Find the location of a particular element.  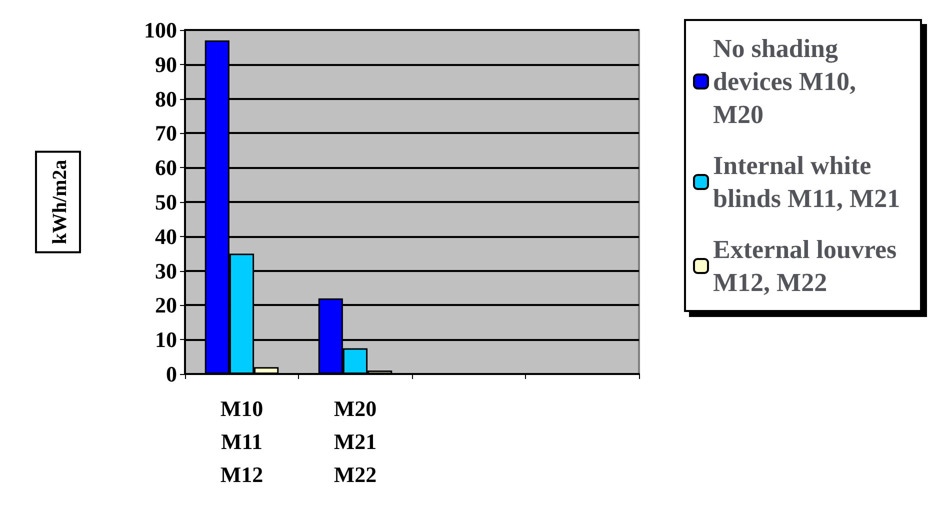

y-tick-label: 10 is located at coordinates (166, 339).